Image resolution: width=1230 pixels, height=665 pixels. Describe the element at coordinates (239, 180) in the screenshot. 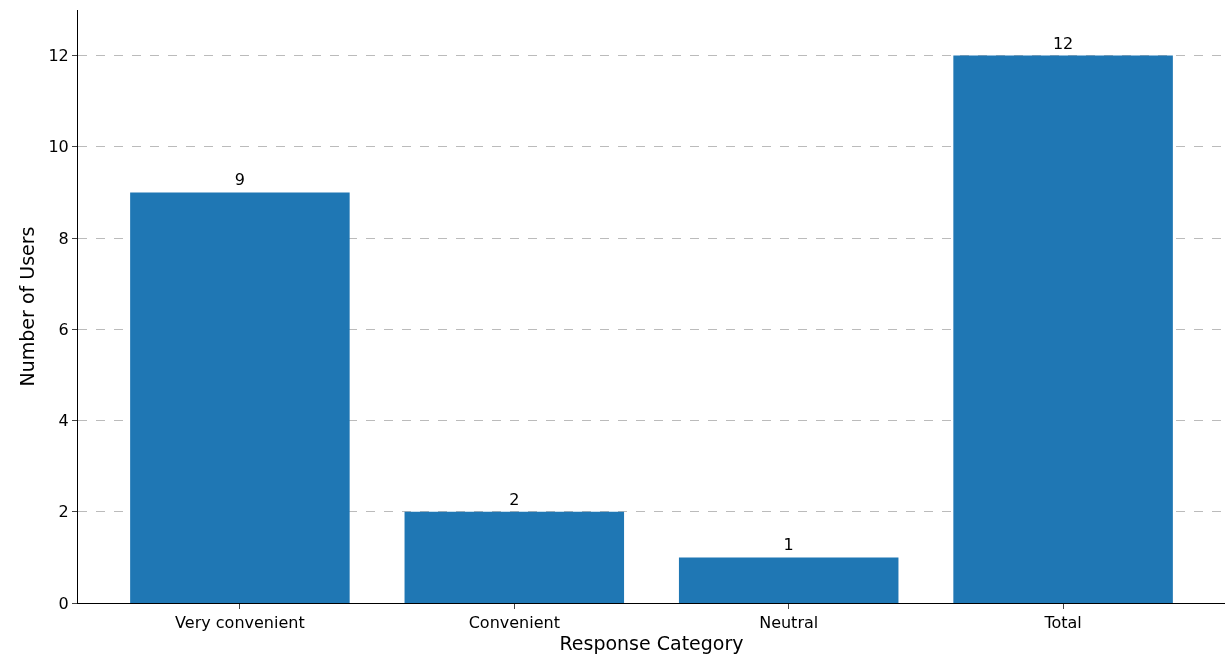

I see `data-label: 9` at that location.